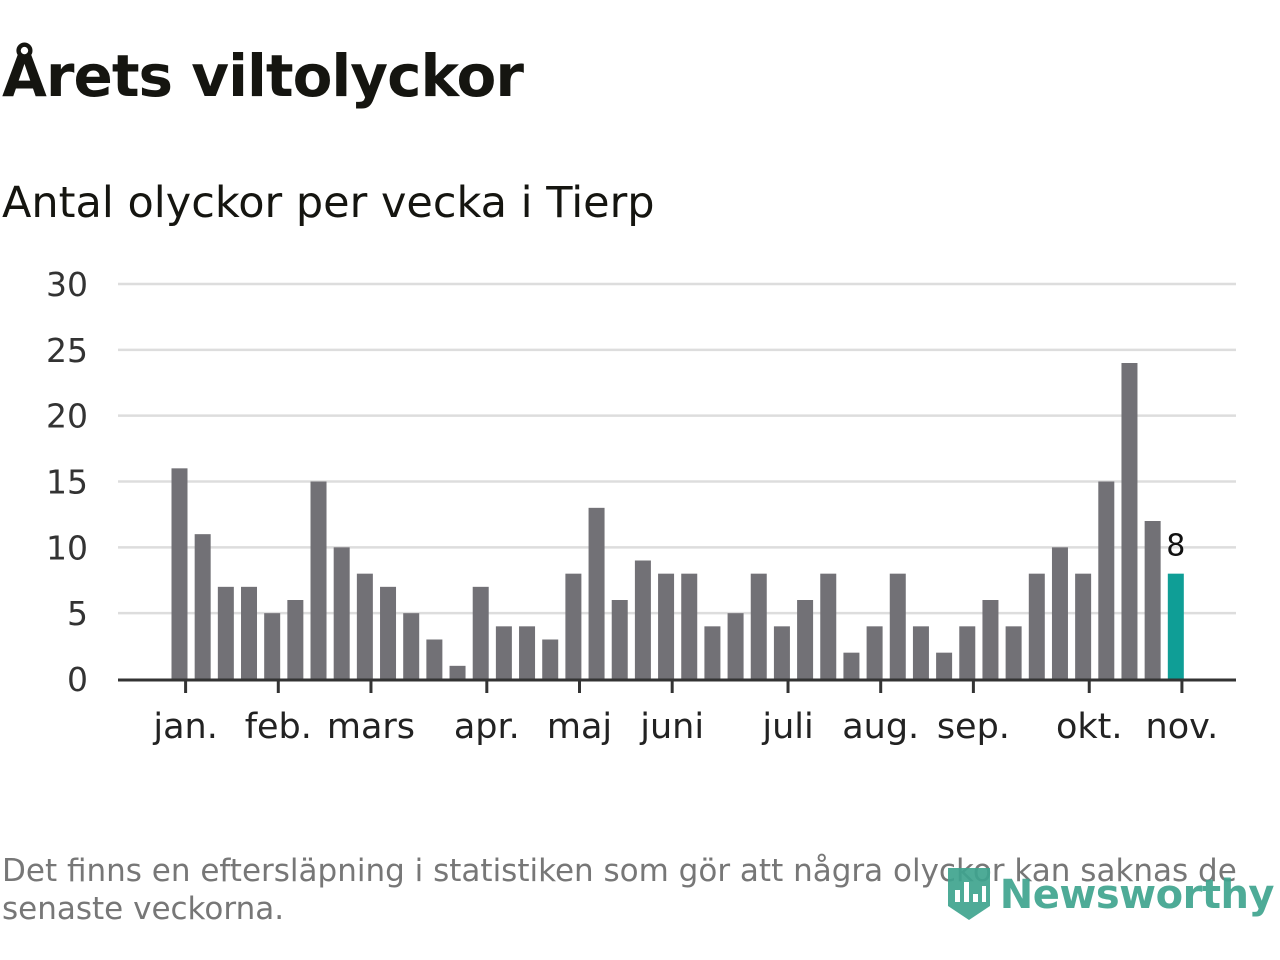 This screenshot has width=1280, height=960. I want to click on x-tick-label: feb., so click(278, 727).